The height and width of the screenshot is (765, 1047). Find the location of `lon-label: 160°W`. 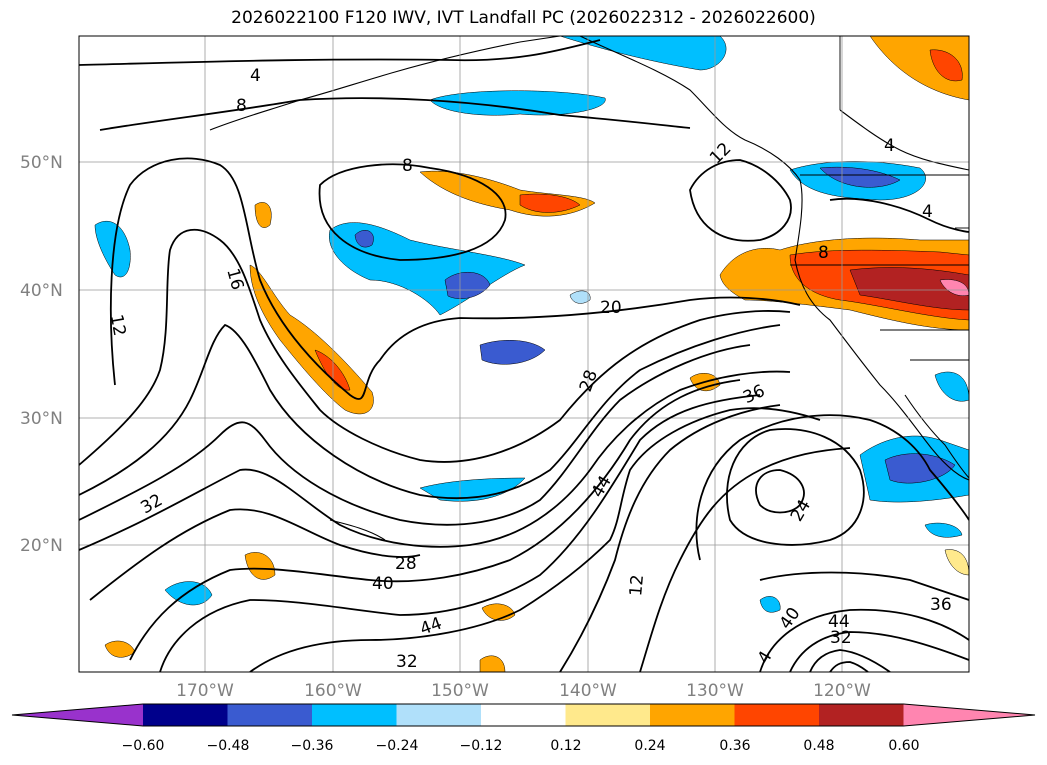

lon-label: 160°W is located at coordinates (333, 691).